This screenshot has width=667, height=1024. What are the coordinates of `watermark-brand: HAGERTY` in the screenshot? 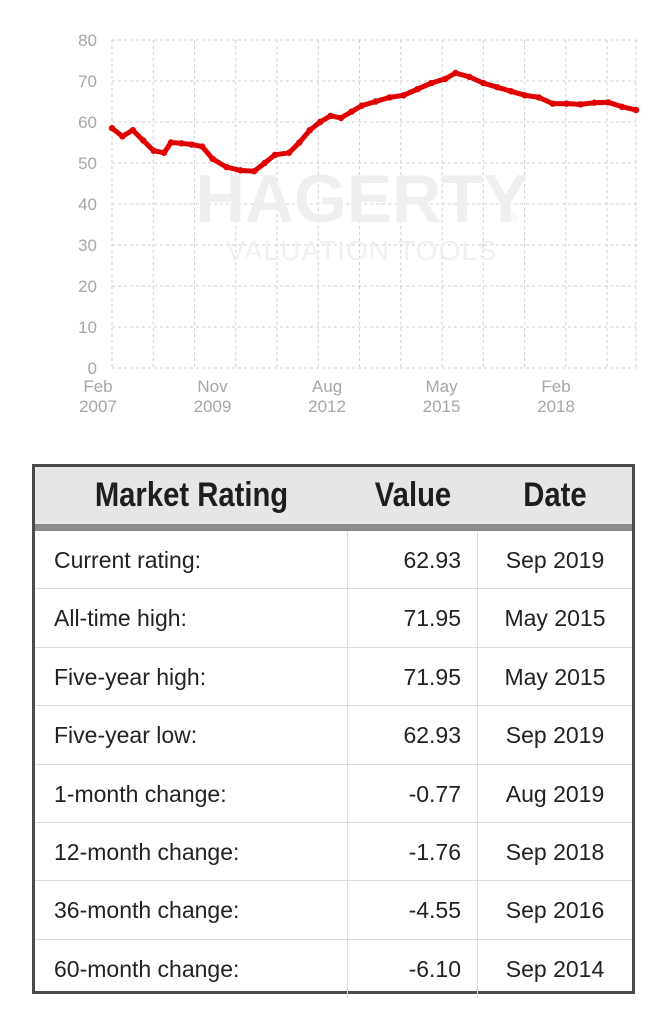 It's located at (362, 199).